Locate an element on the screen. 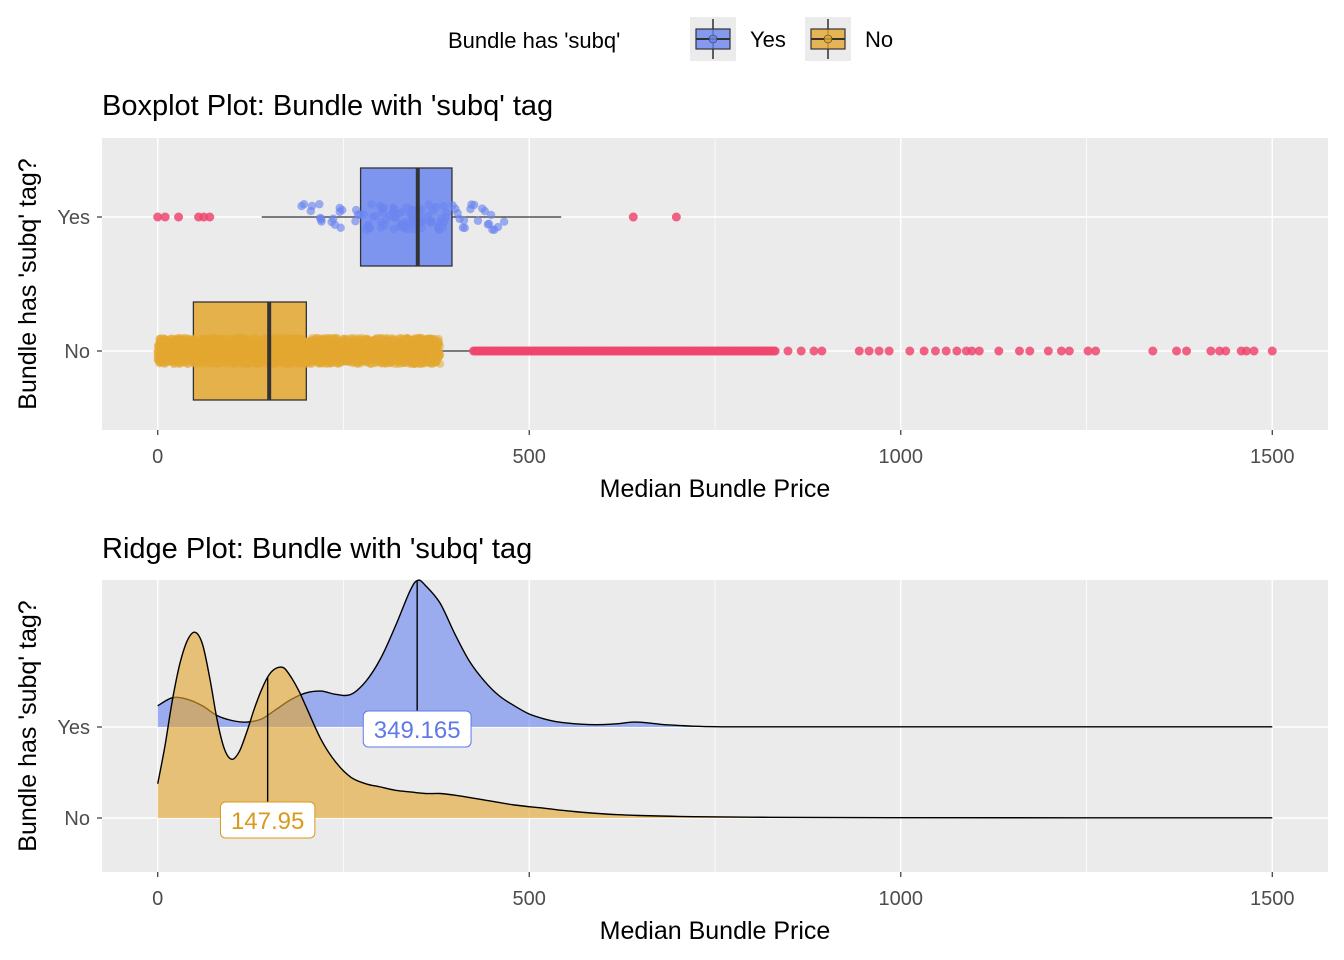 This screenshot has height=960, width=1344. y-tick-label: Yes is located at coordinates (73, 728).